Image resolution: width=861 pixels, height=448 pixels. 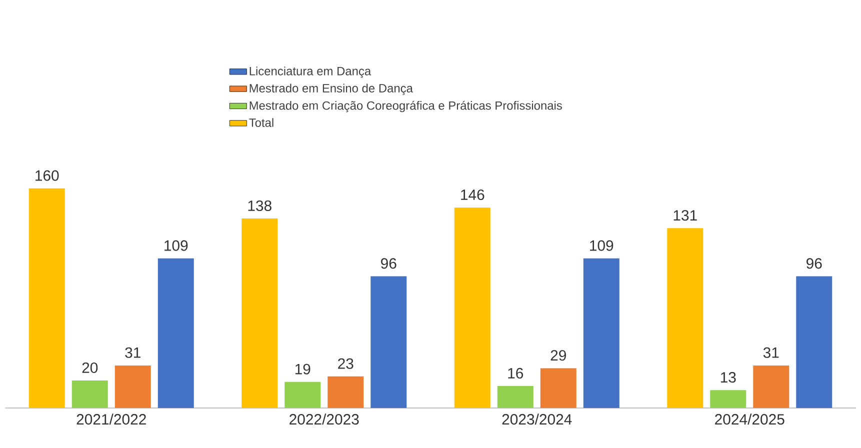 What do you see at coordinates (472, 194) in the screenshot?
I see `data-label: 146` at bounding box center [472, 194].